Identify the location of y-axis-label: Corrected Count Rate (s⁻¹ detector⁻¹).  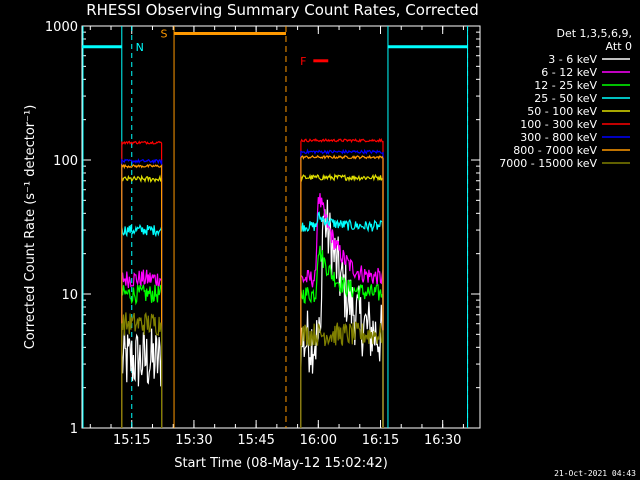
(30, 227).